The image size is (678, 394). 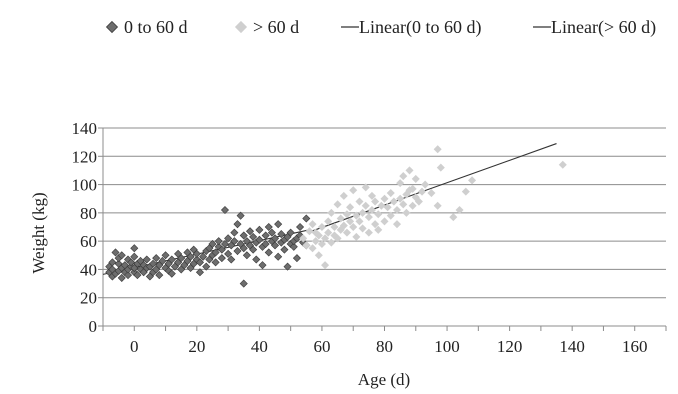 What do you see at coordinates (384, 346) in the screenshot?
I see `x-tick-label: 80` at bounding box center [384, 346].